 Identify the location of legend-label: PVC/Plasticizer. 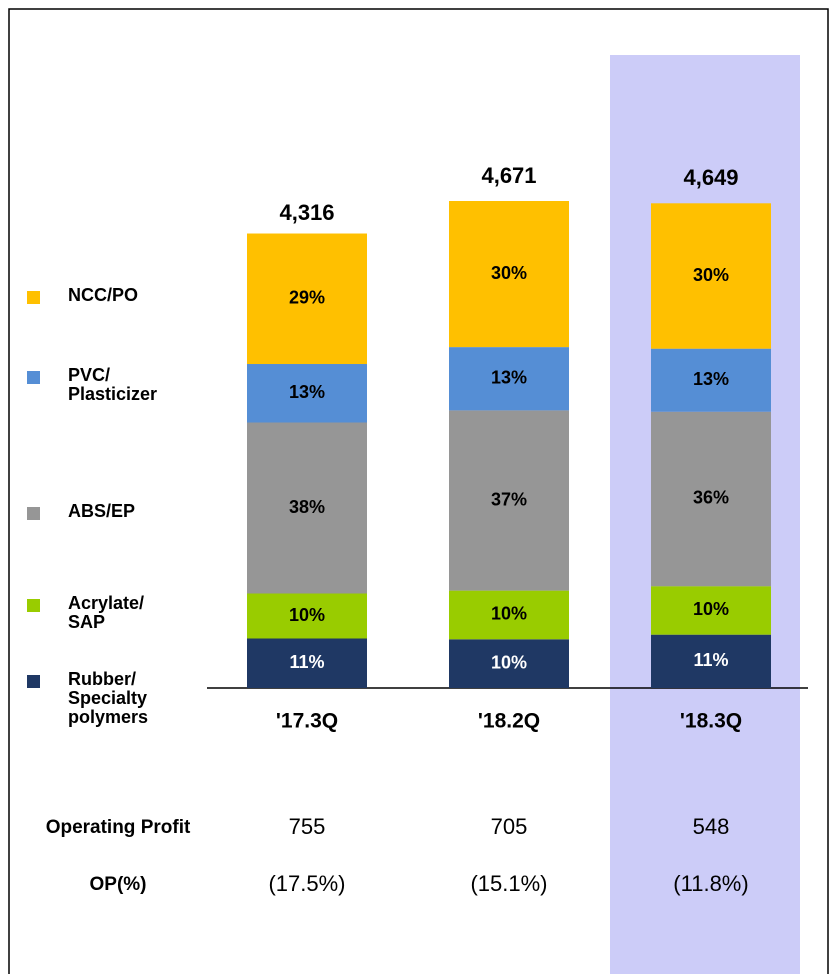
(112, 384).